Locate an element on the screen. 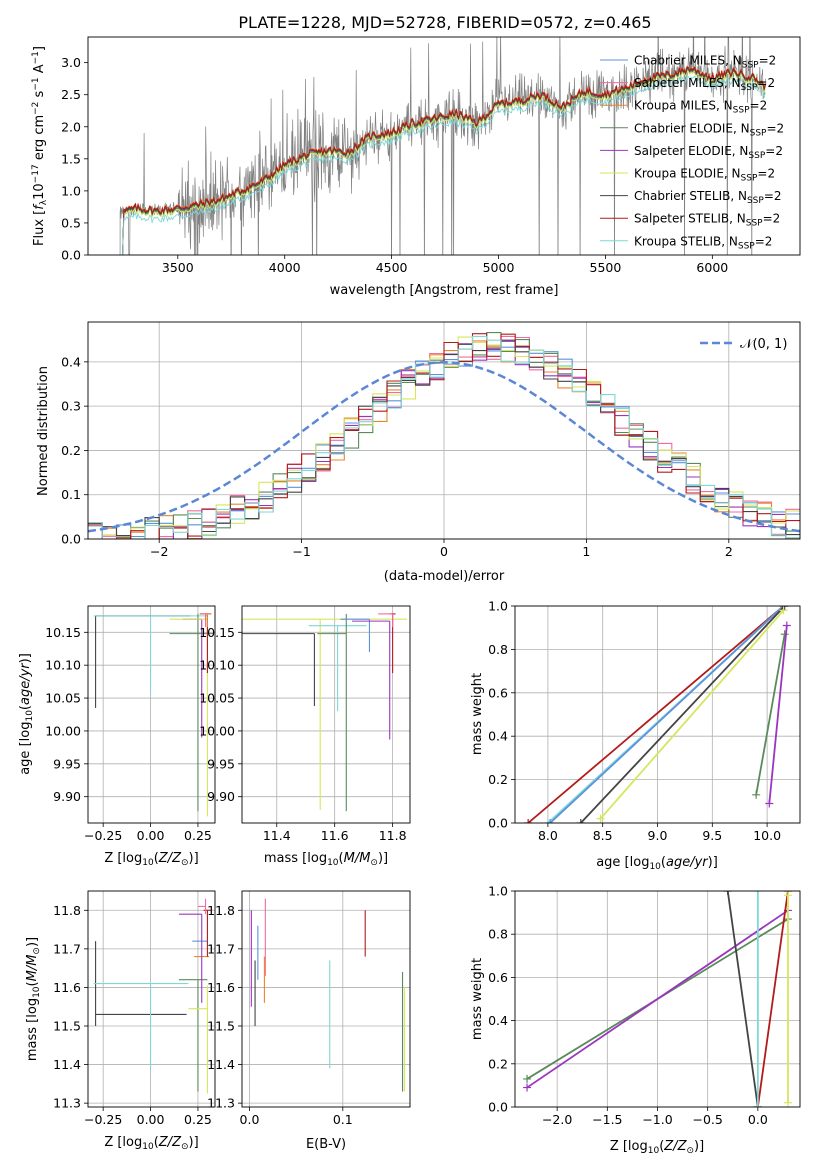  x-tick-label: 0 is located at coordinates (444, 551).